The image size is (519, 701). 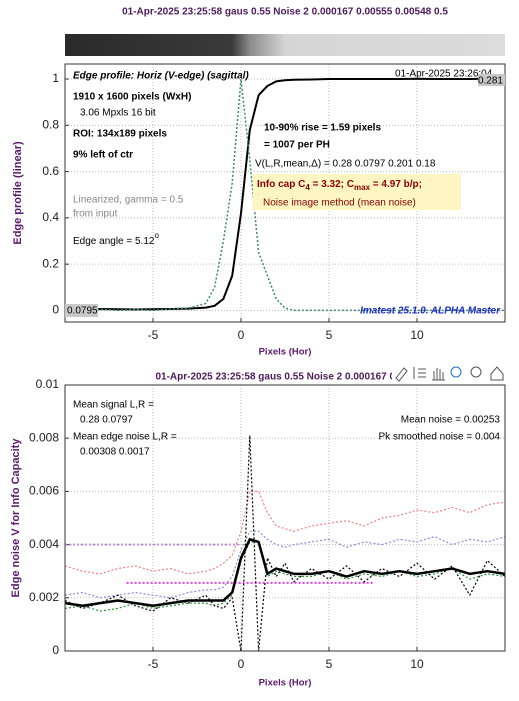 I want to click on annotation: ROI: 134x189 pixels, so click(x=120, y=134).